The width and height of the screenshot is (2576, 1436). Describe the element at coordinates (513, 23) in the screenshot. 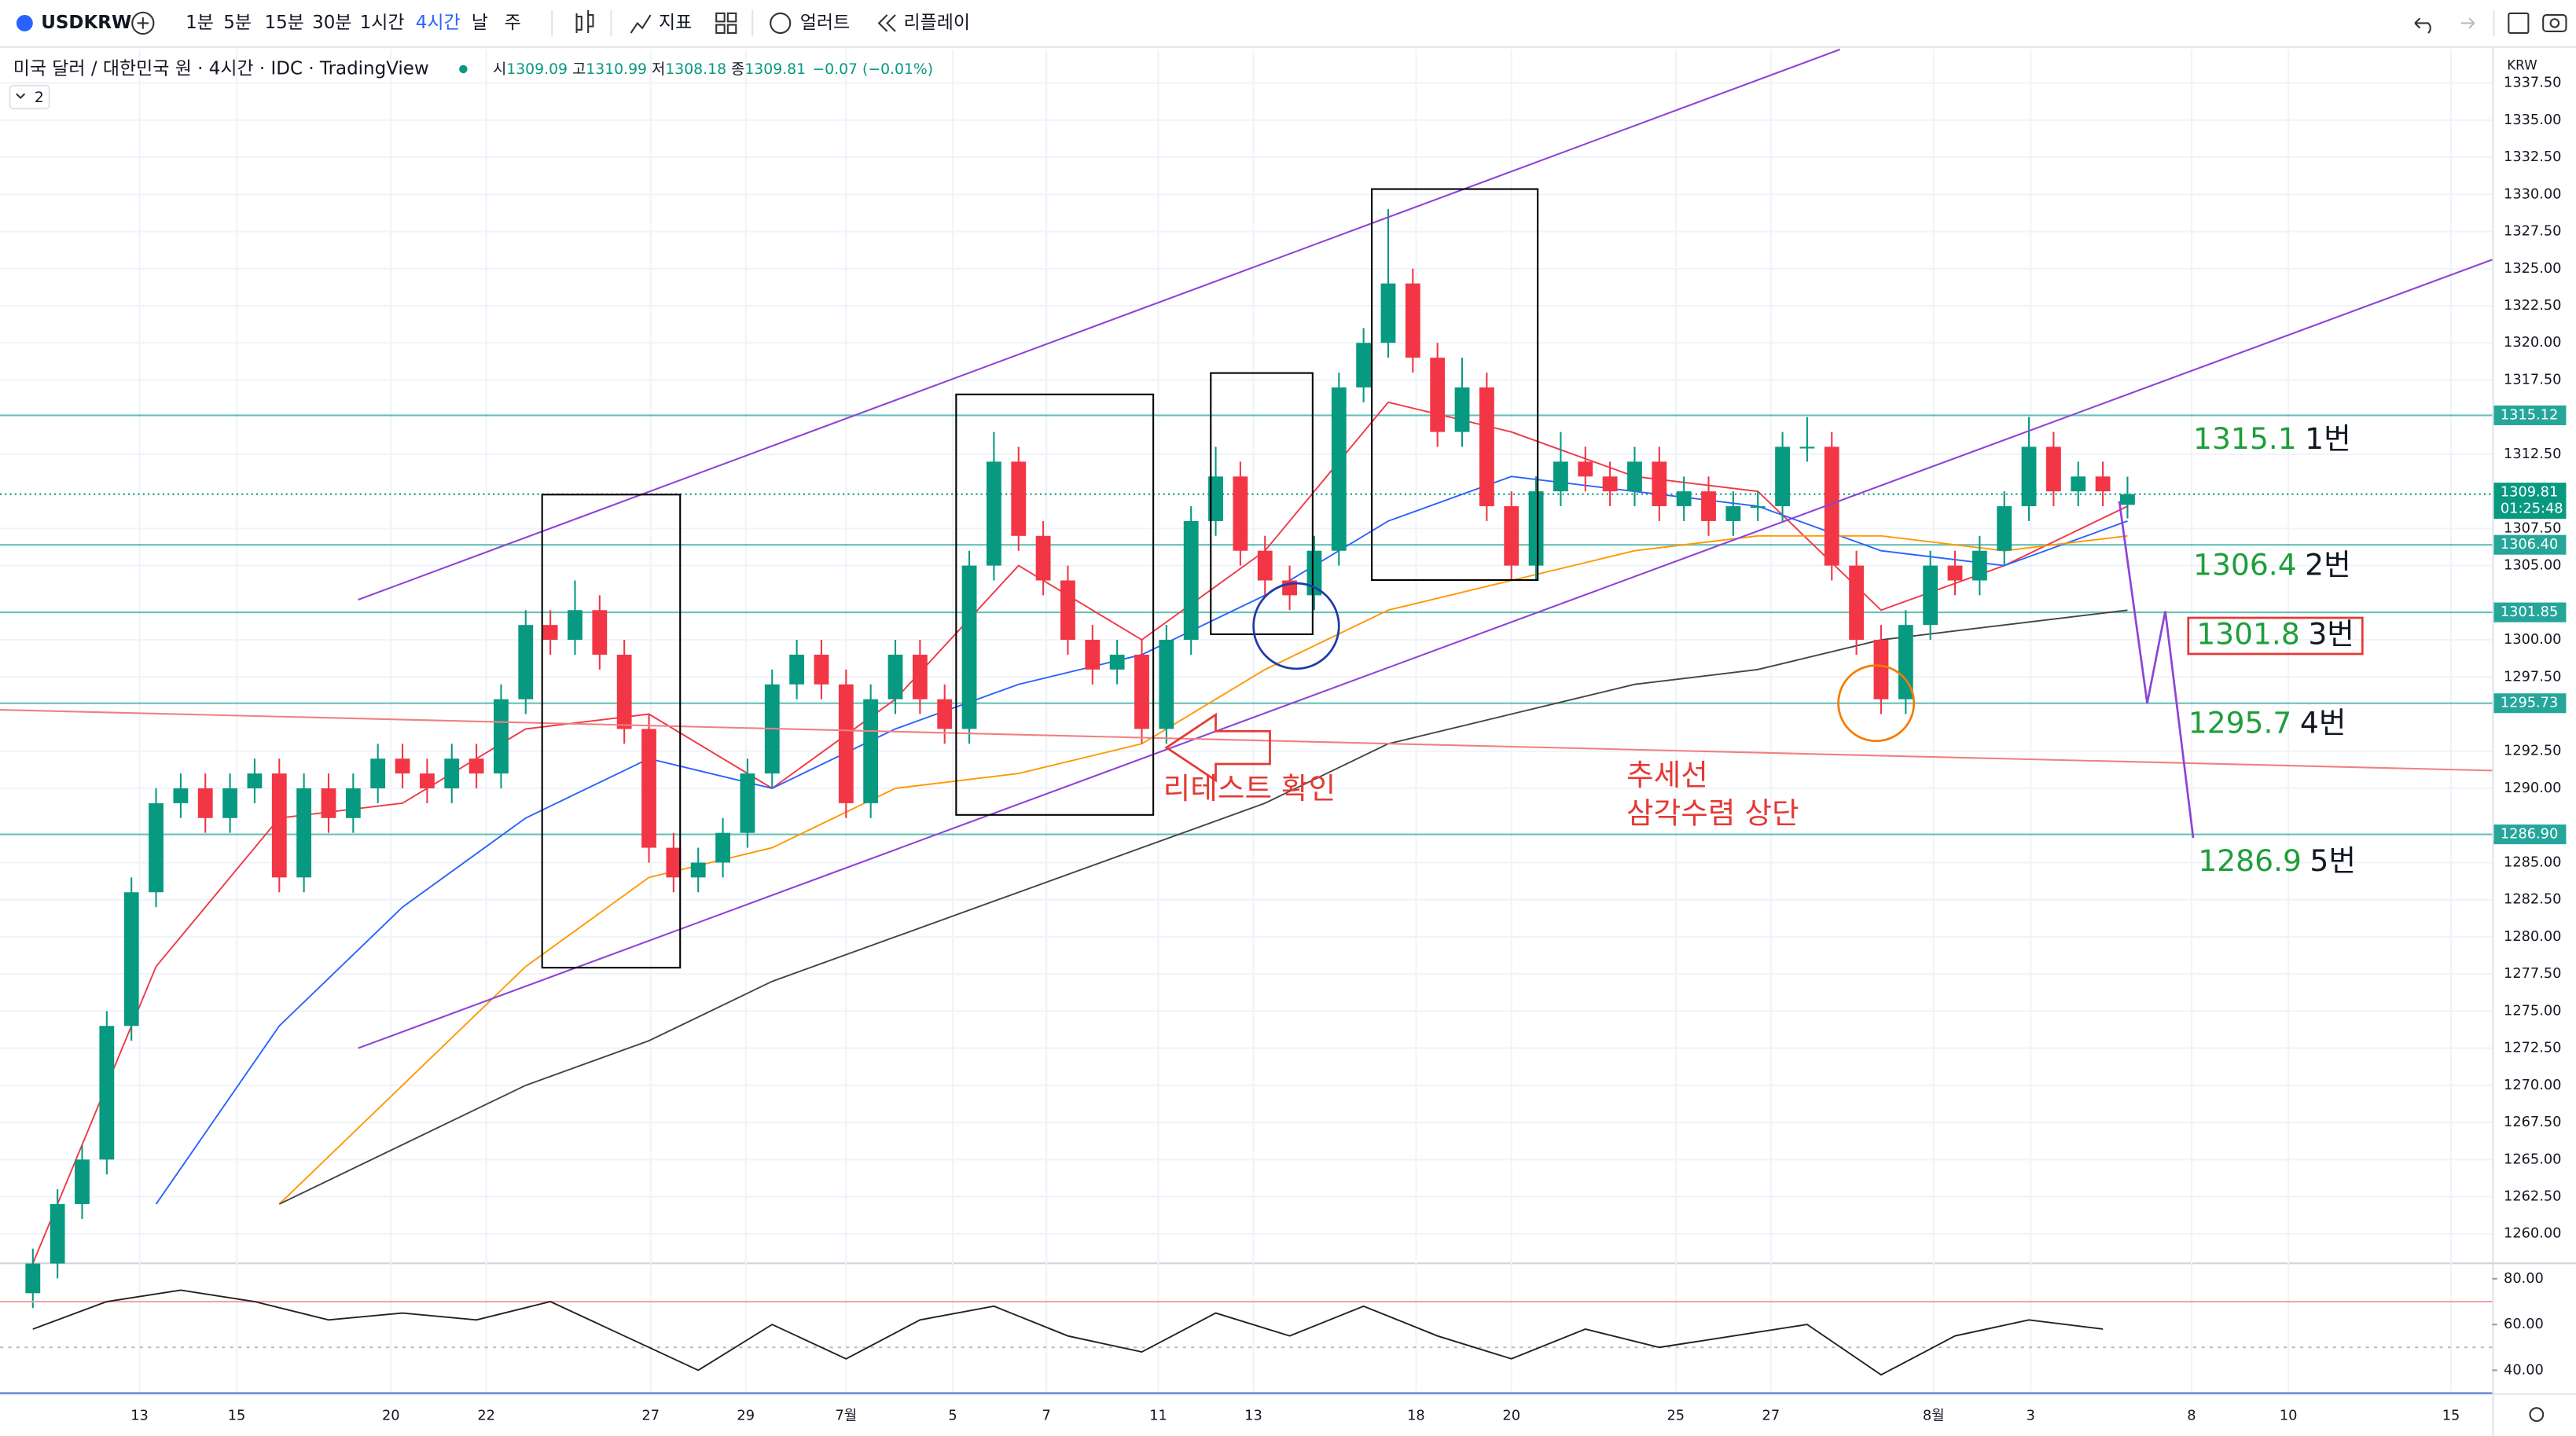

I see `interval: 주` at that location.